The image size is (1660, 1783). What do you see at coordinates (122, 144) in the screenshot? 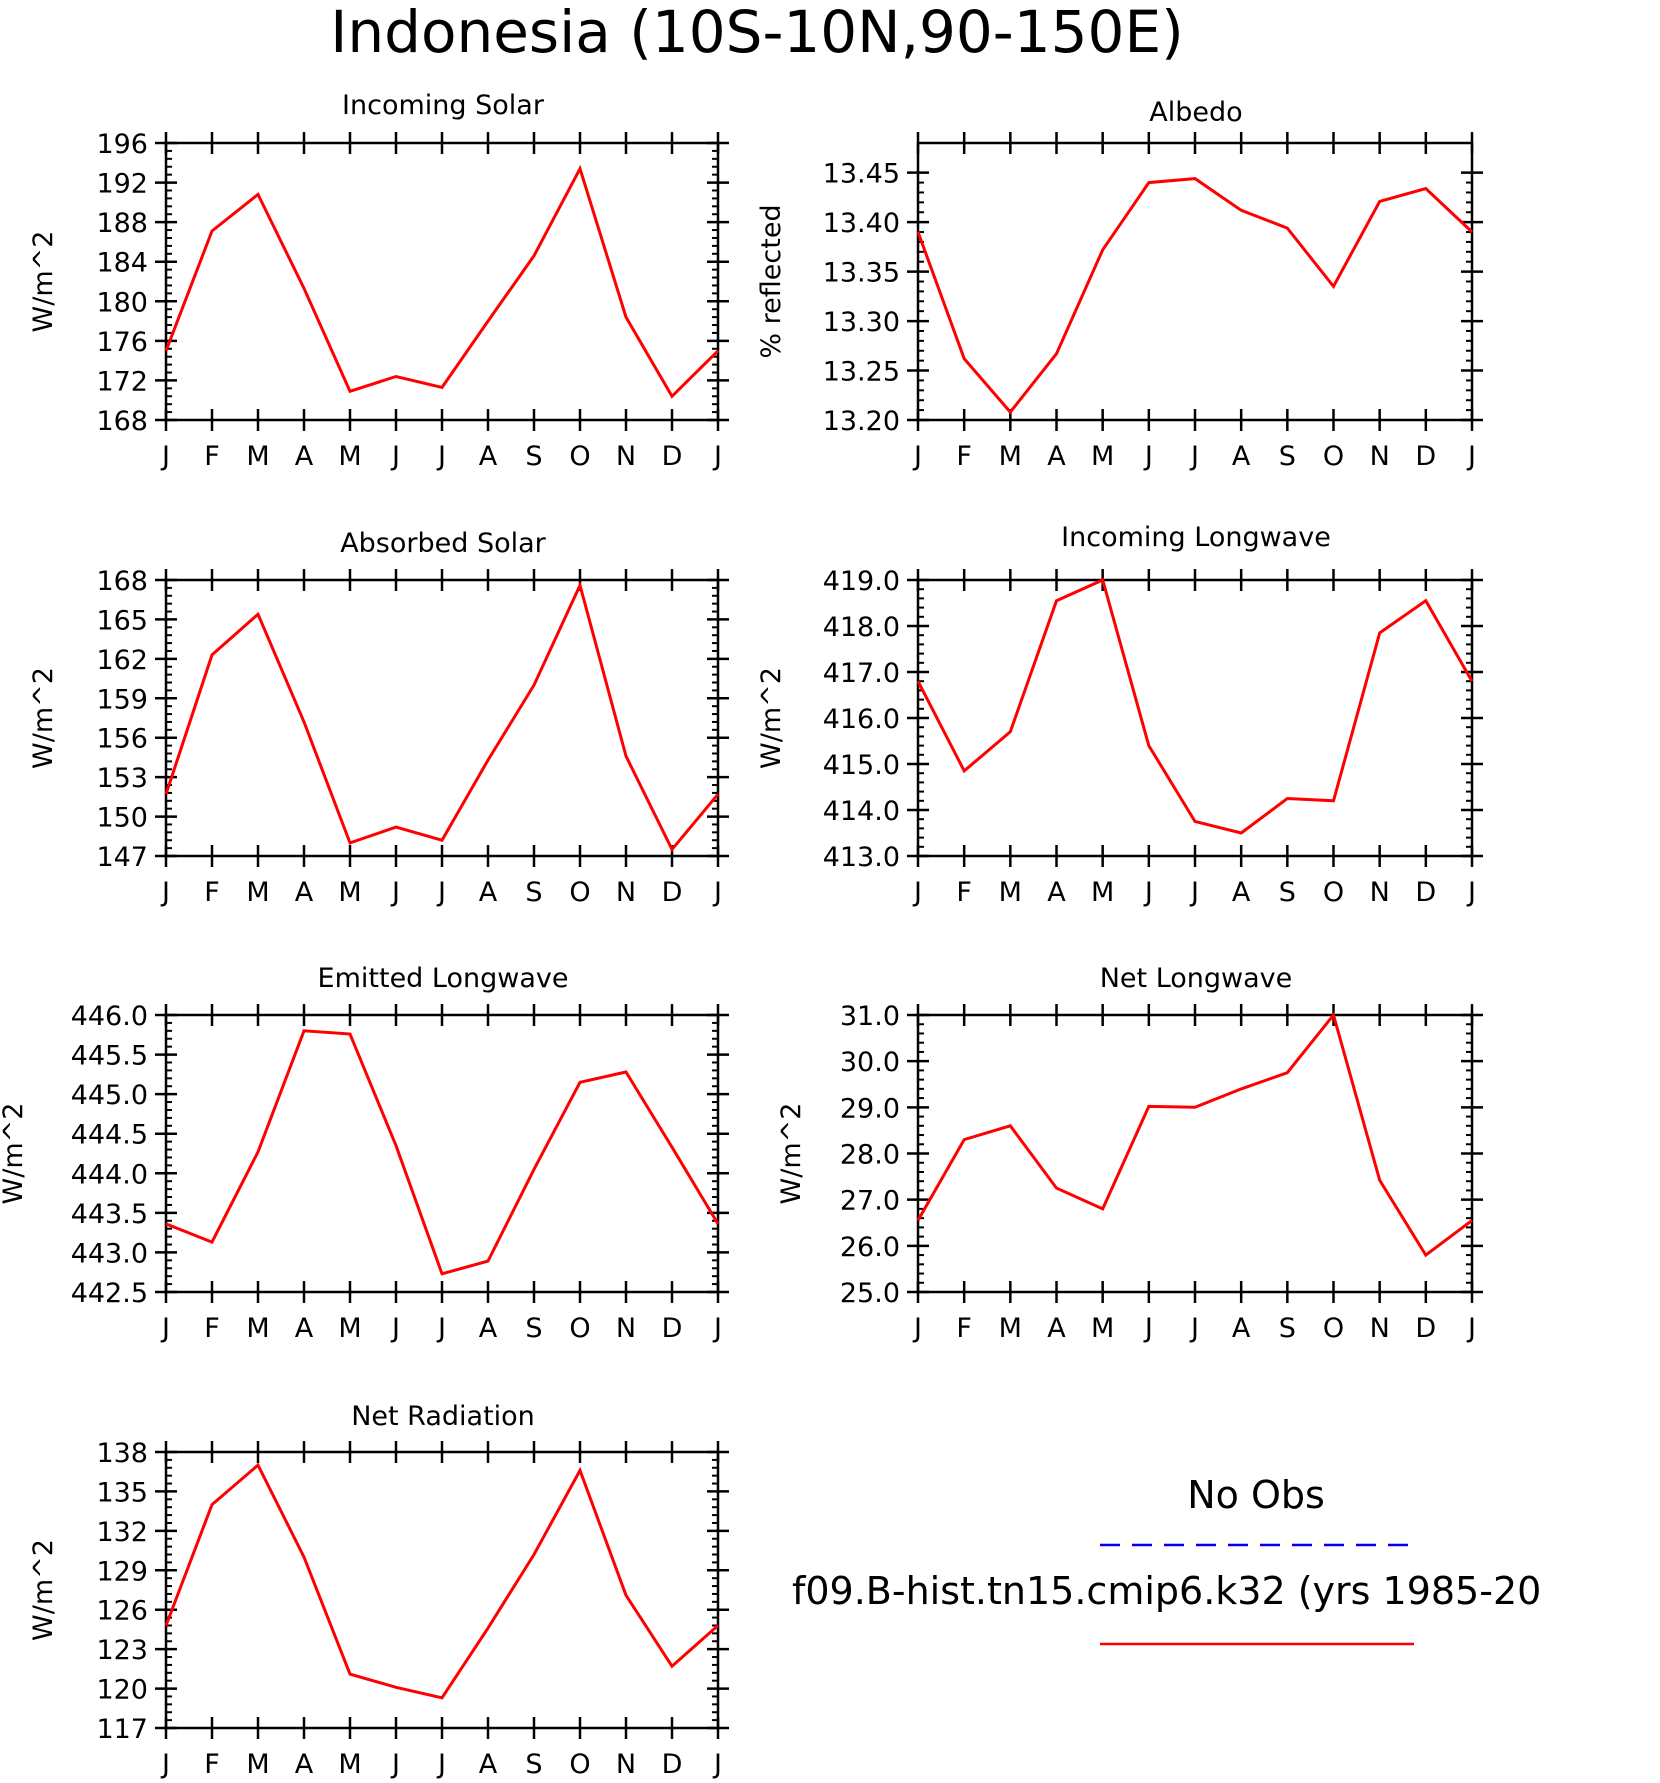
I see `y-tick-label: 196` at bounding box center [122, 144].